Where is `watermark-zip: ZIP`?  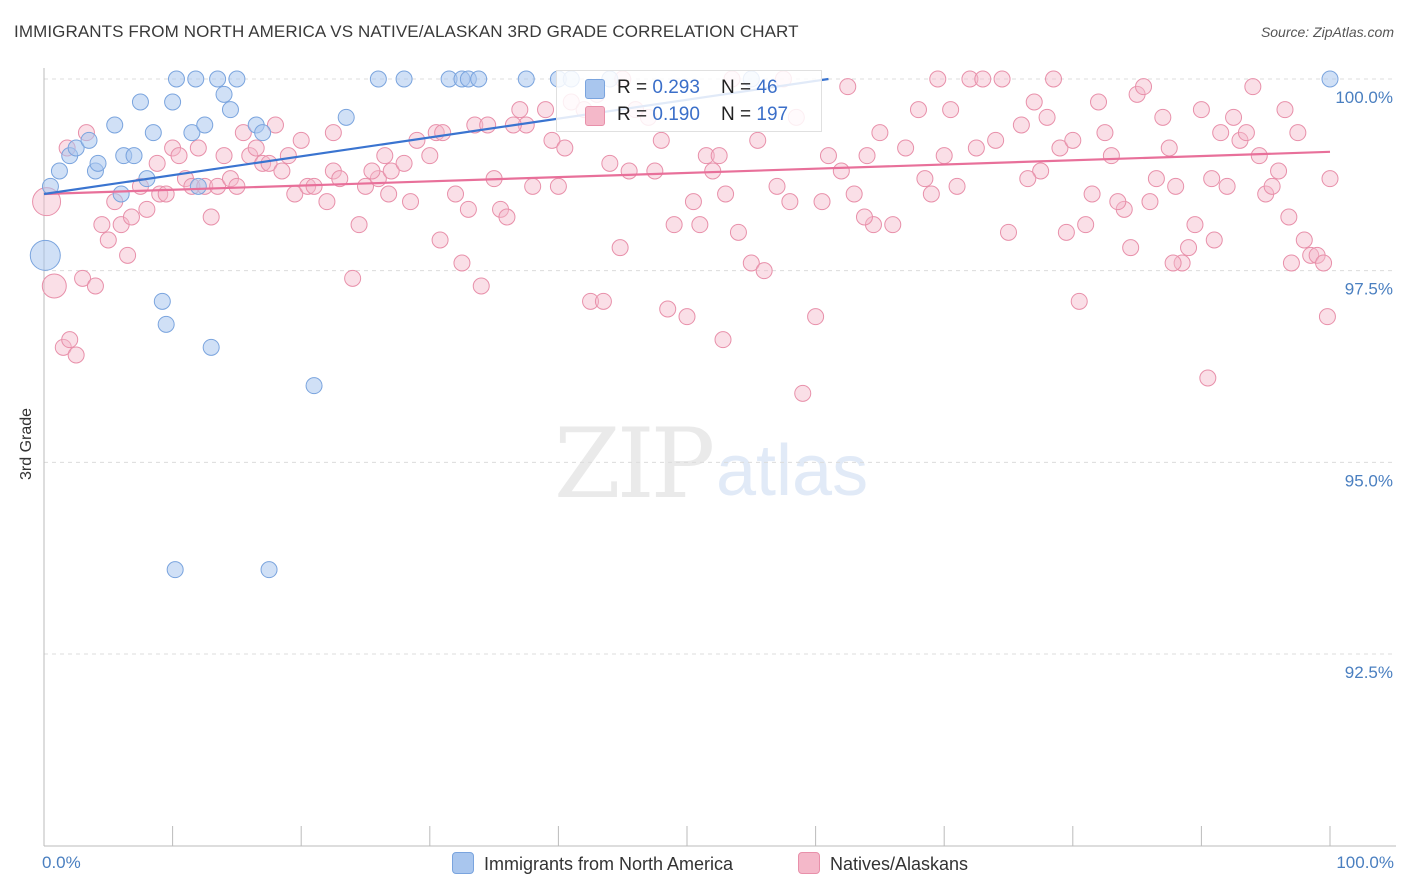 watermark-zip: ZIP is located at coordinates (634, 464).